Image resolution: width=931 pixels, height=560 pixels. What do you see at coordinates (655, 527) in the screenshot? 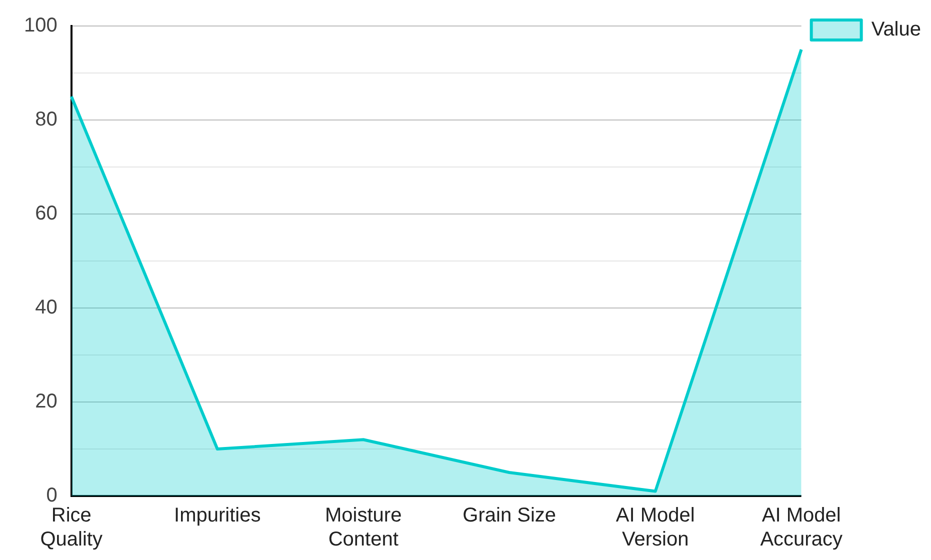
I see `x-tick-label: AI Model Version` at bounding box center [655, 527].